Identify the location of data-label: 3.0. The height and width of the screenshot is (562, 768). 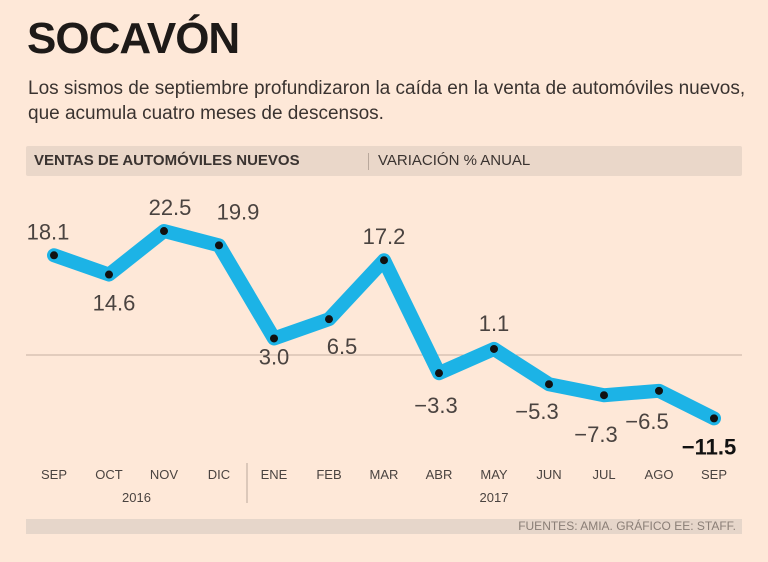
(274, 356).